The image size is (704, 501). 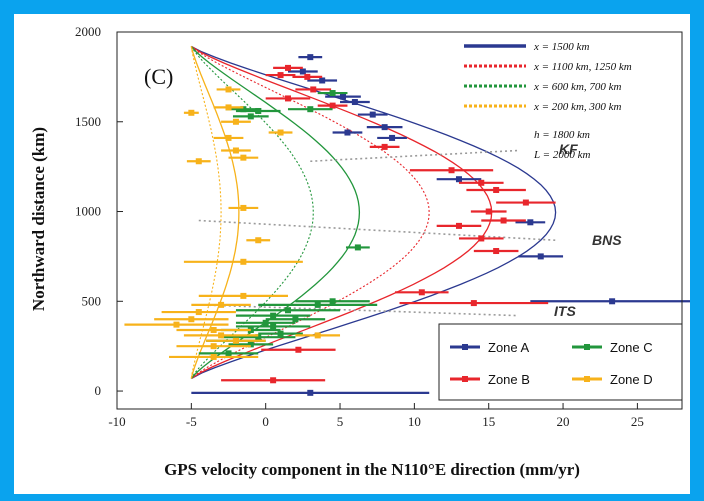 What do you see at coordinates (98, 390) in the screenshot?
I see `y-tick-label: 0` at bounding box center [98, 390].